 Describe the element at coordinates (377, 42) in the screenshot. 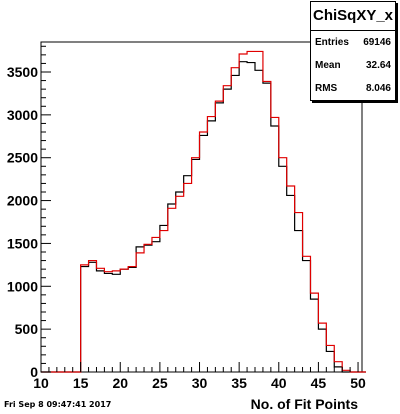

I see `stats-value: 69146` at that location.